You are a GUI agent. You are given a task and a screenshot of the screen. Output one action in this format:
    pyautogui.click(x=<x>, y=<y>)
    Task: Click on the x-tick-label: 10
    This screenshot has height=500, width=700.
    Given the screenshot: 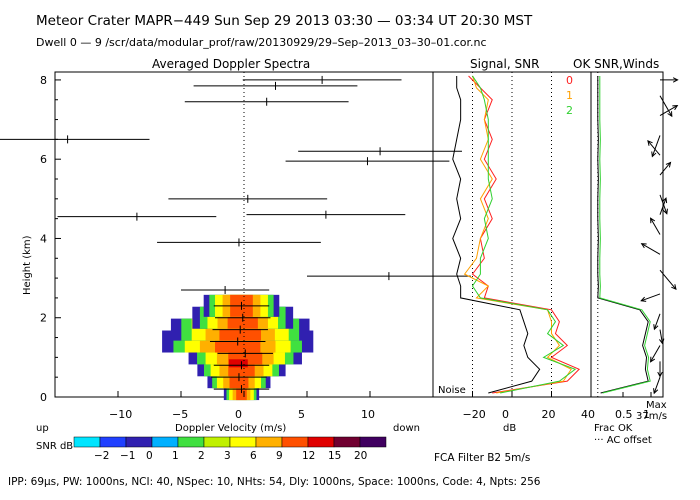 What is the action you would take?
    pyautogui.click(x=368, y=414)
    